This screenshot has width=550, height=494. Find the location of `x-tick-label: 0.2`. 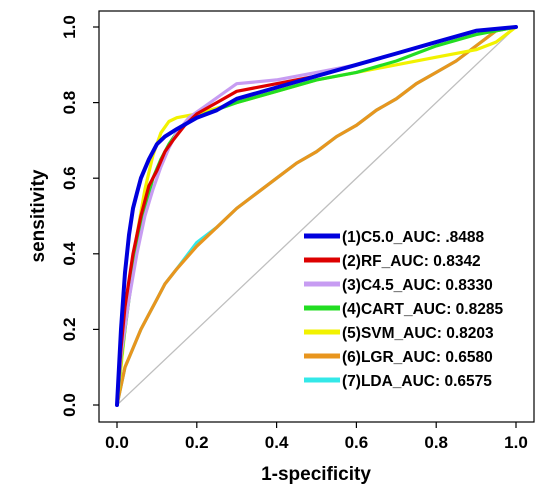

x-tick-label: 0.2 is located at coordinates (197, 442).